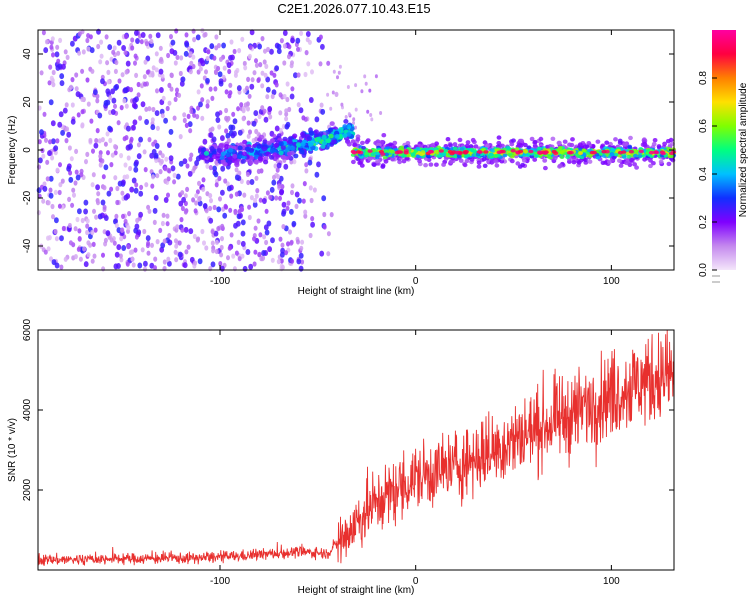  Describe the element at coordinates (27, 150) in the screenshot. I see `y-tick-label: 0` at that location.